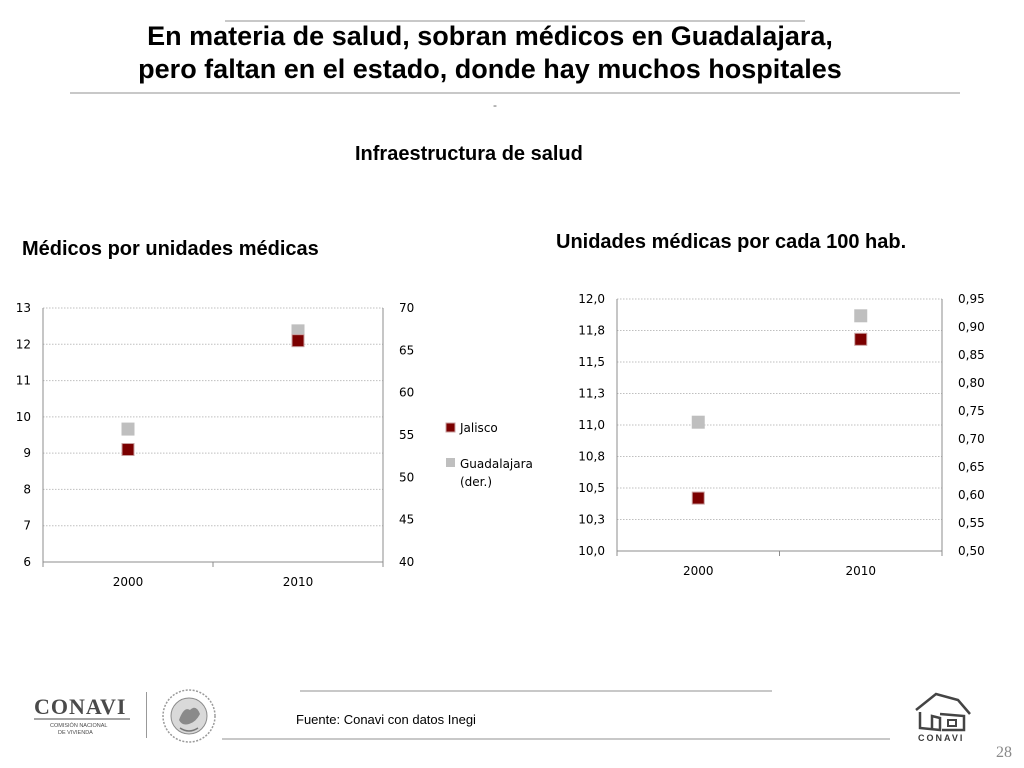 The height and width of the screenshot is (768, 1024). I want to click on chart1-right-tick-label: 40, so click(406, 562).